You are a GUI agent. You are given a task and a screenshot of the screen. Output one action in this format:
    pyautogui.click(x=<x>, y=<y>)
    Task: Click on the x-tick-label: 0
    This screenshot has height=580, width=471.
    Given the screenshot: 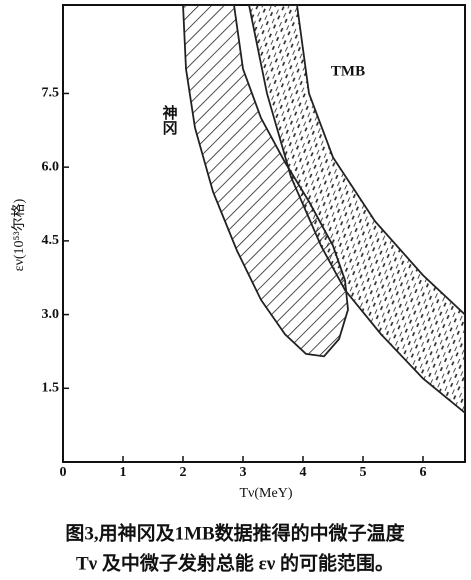 What is the action you would take?
    pyautogui.click(x=63, y=472)
    